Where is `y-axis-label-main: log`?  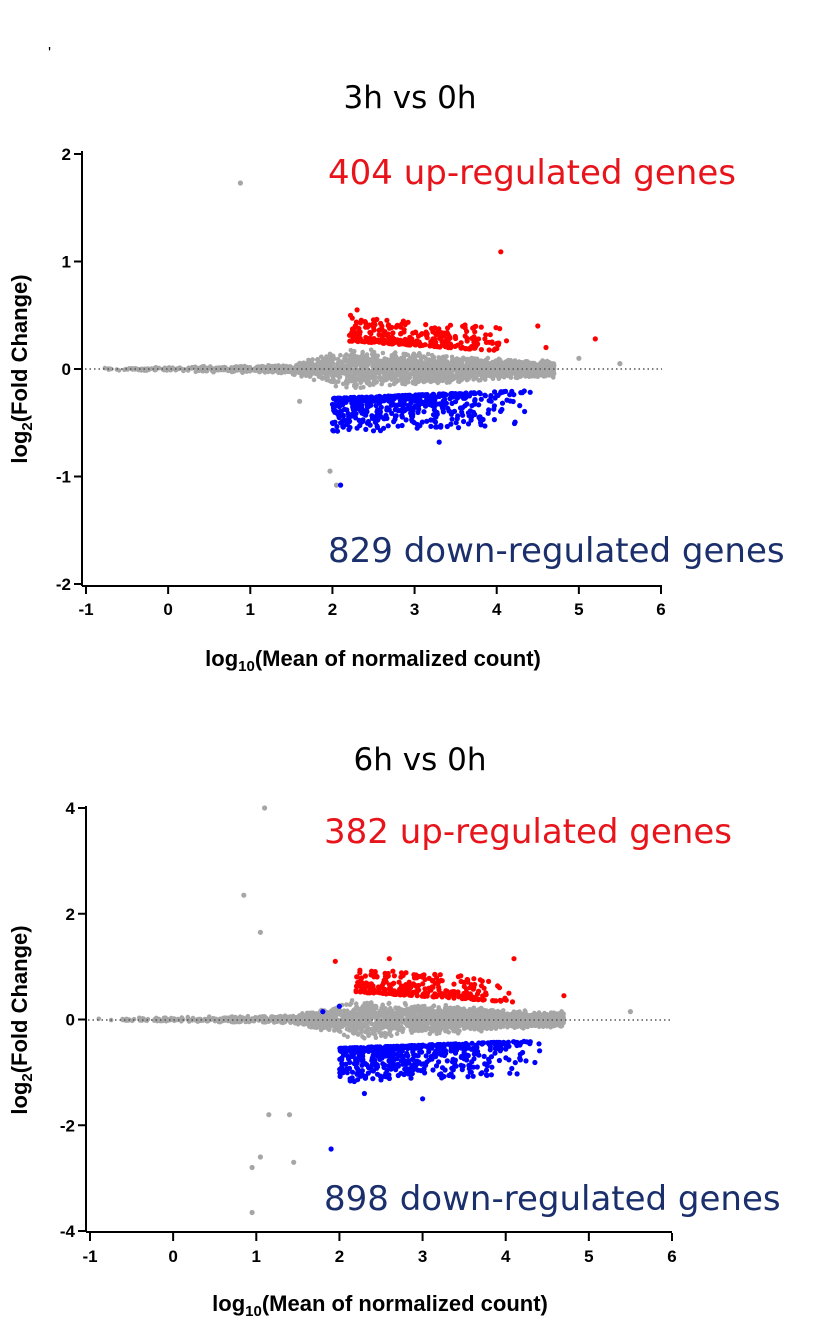
y-axis-label-main: log is located at coordinates (19, 447).